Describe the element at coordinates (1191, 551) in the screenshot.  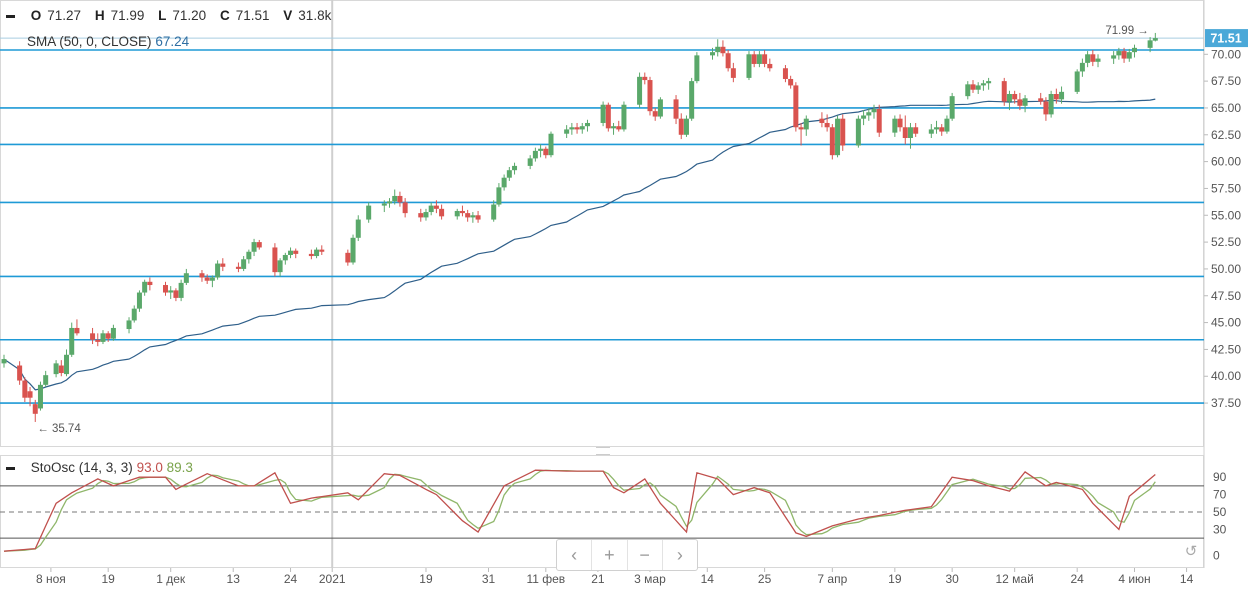
I see `reset-view-button: ↺` at that location.